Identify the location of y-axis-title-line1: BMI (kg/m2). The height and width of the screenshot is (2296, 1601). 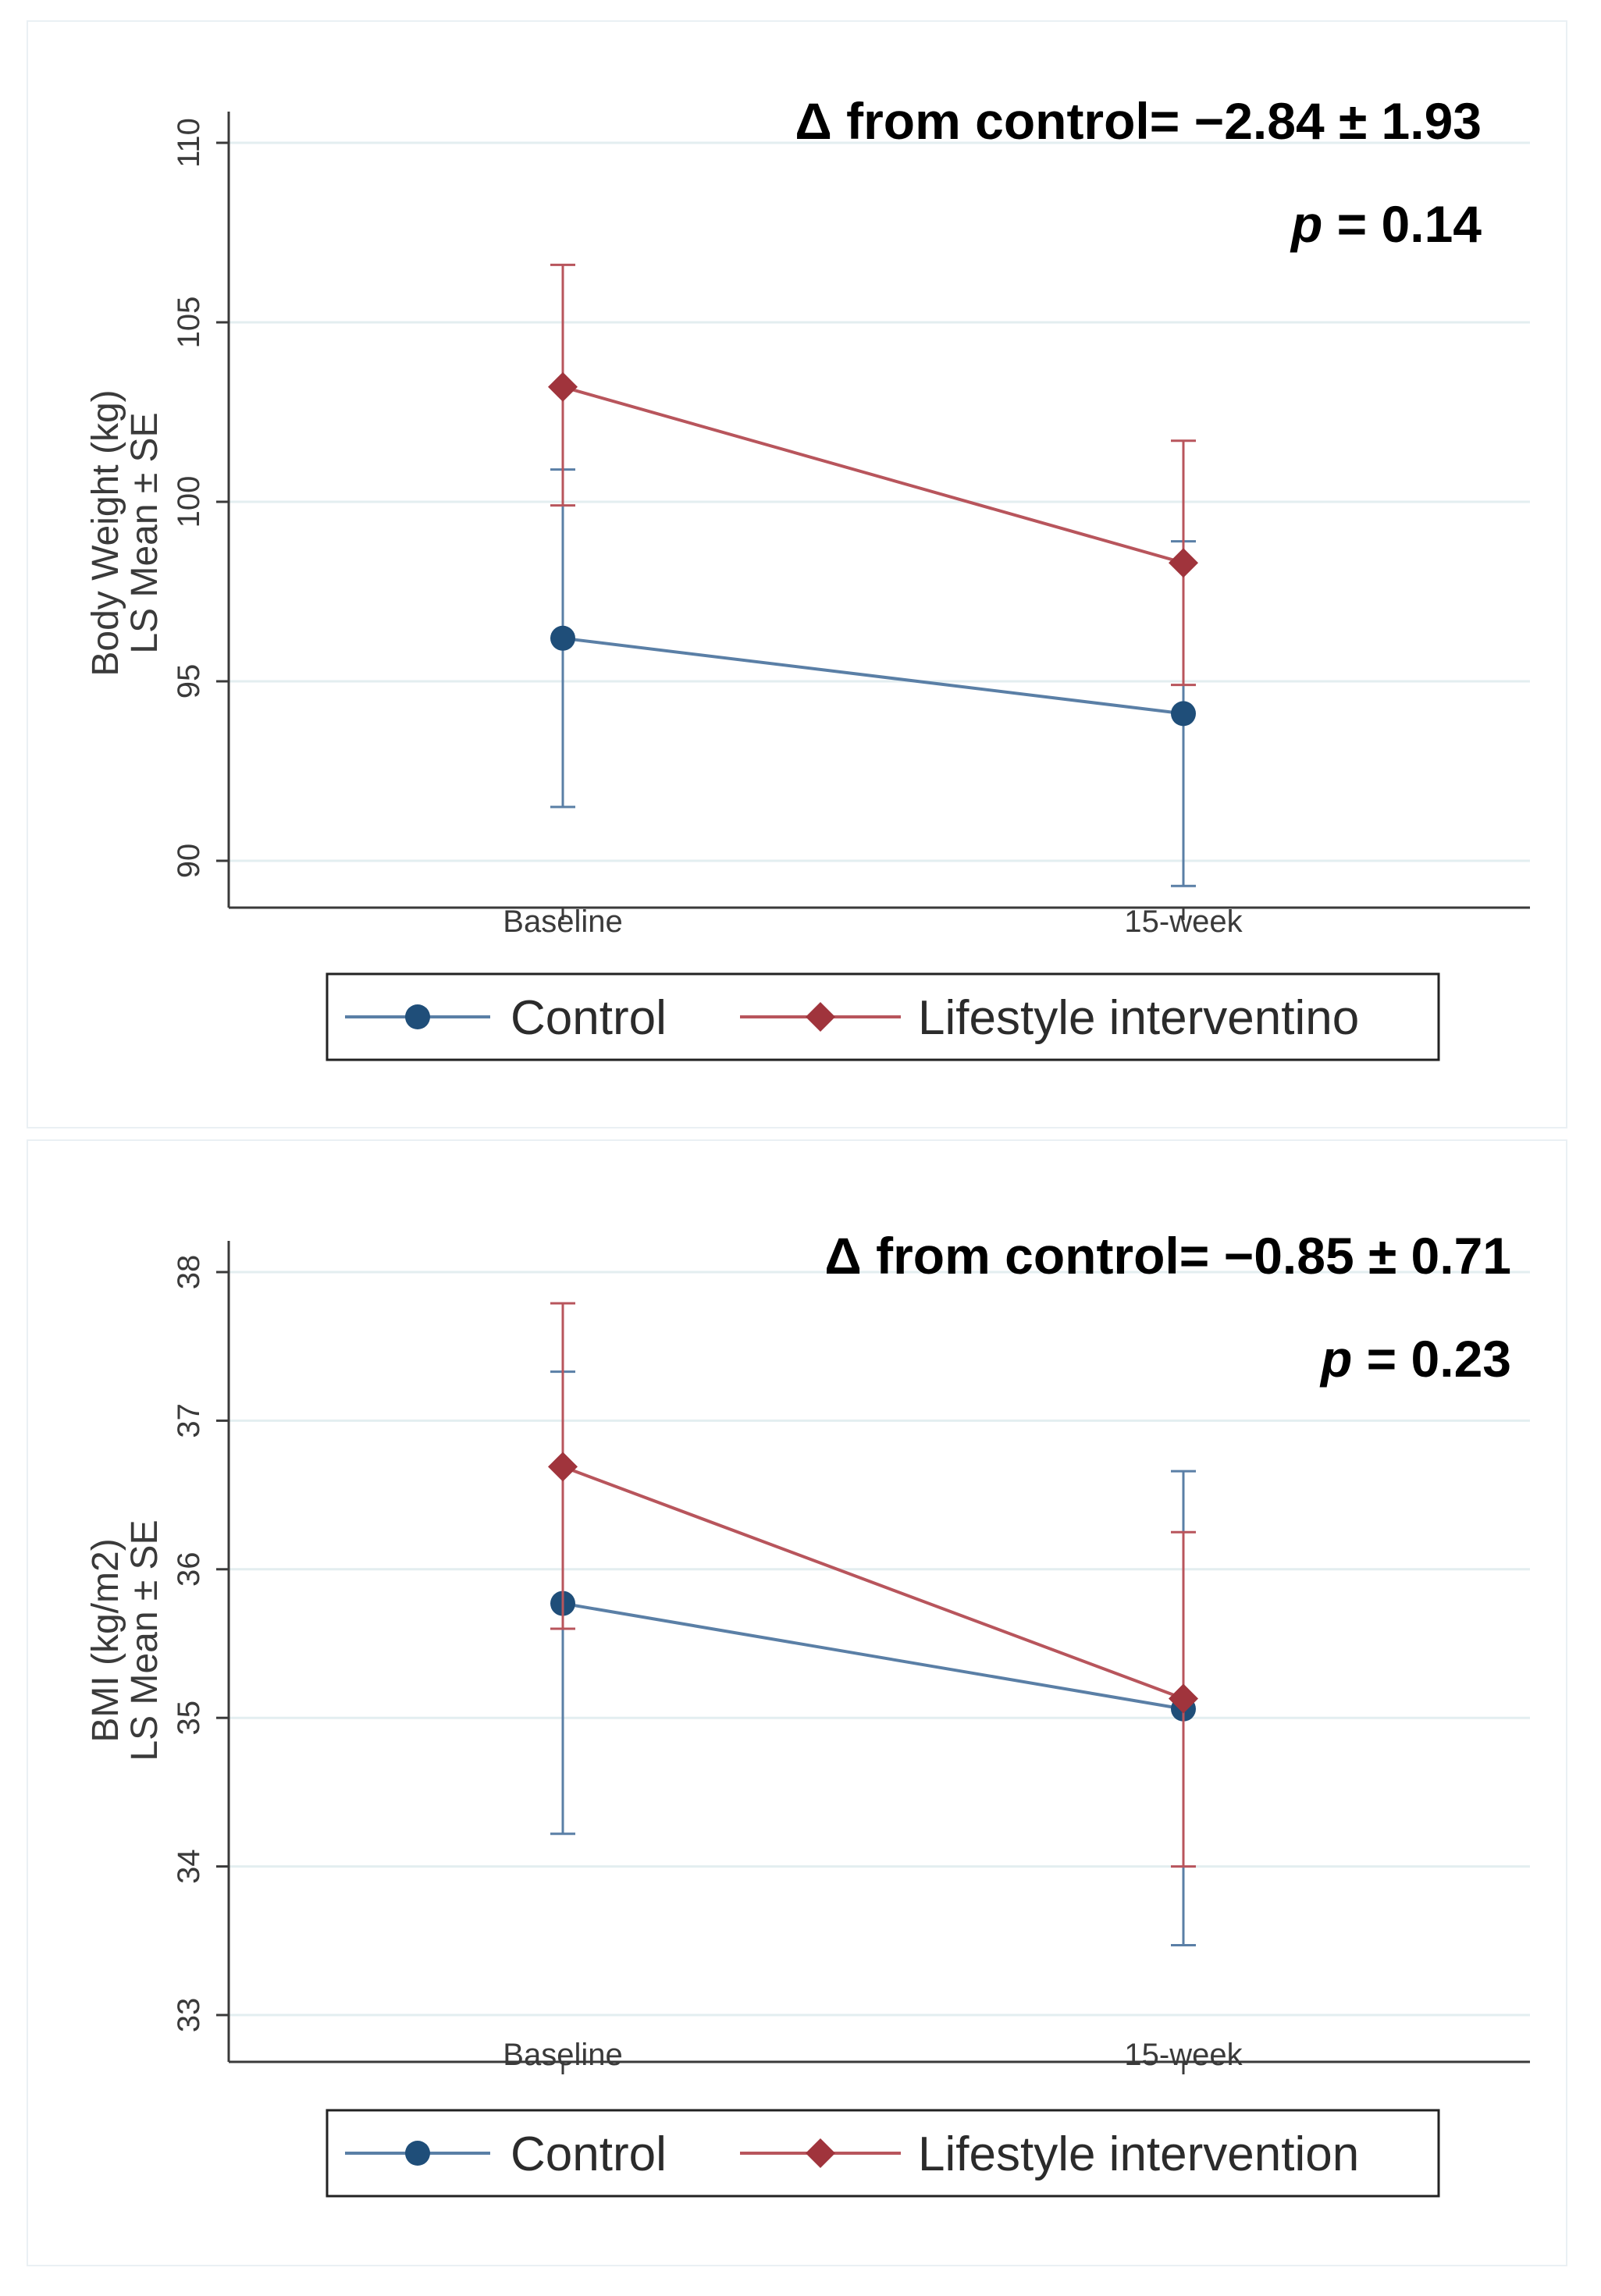
(105, 1640).